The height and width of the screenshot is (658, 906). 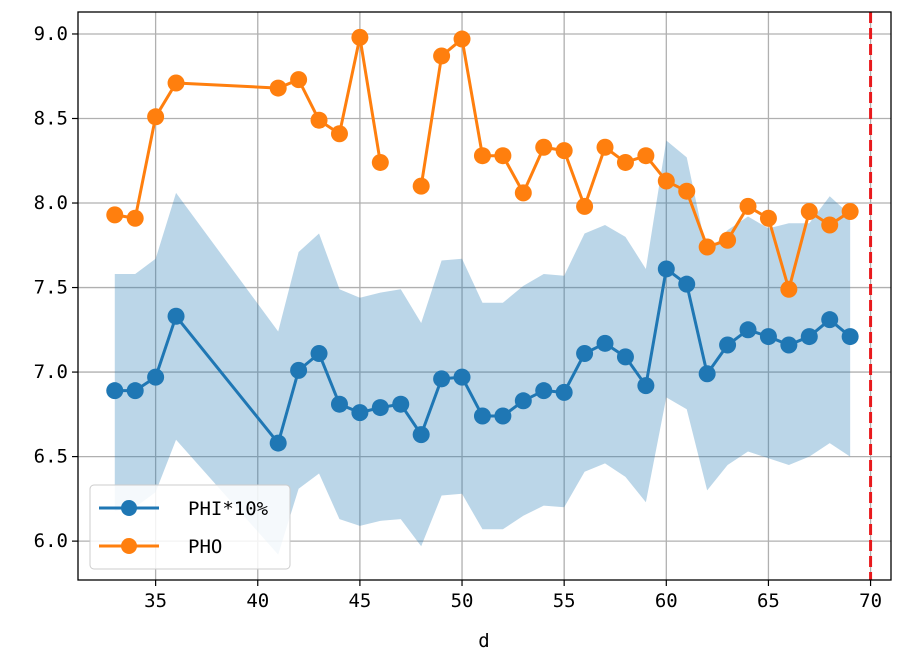 What do you see at coordinates (257, 601) in the screenshot?
I see `x-tick-label: 40` at bounding box center [257, 601].